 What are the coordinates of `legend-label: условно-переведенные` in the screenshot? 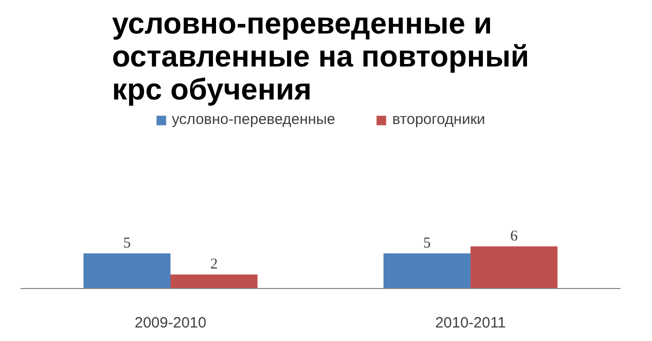 It's located at (254, 119).